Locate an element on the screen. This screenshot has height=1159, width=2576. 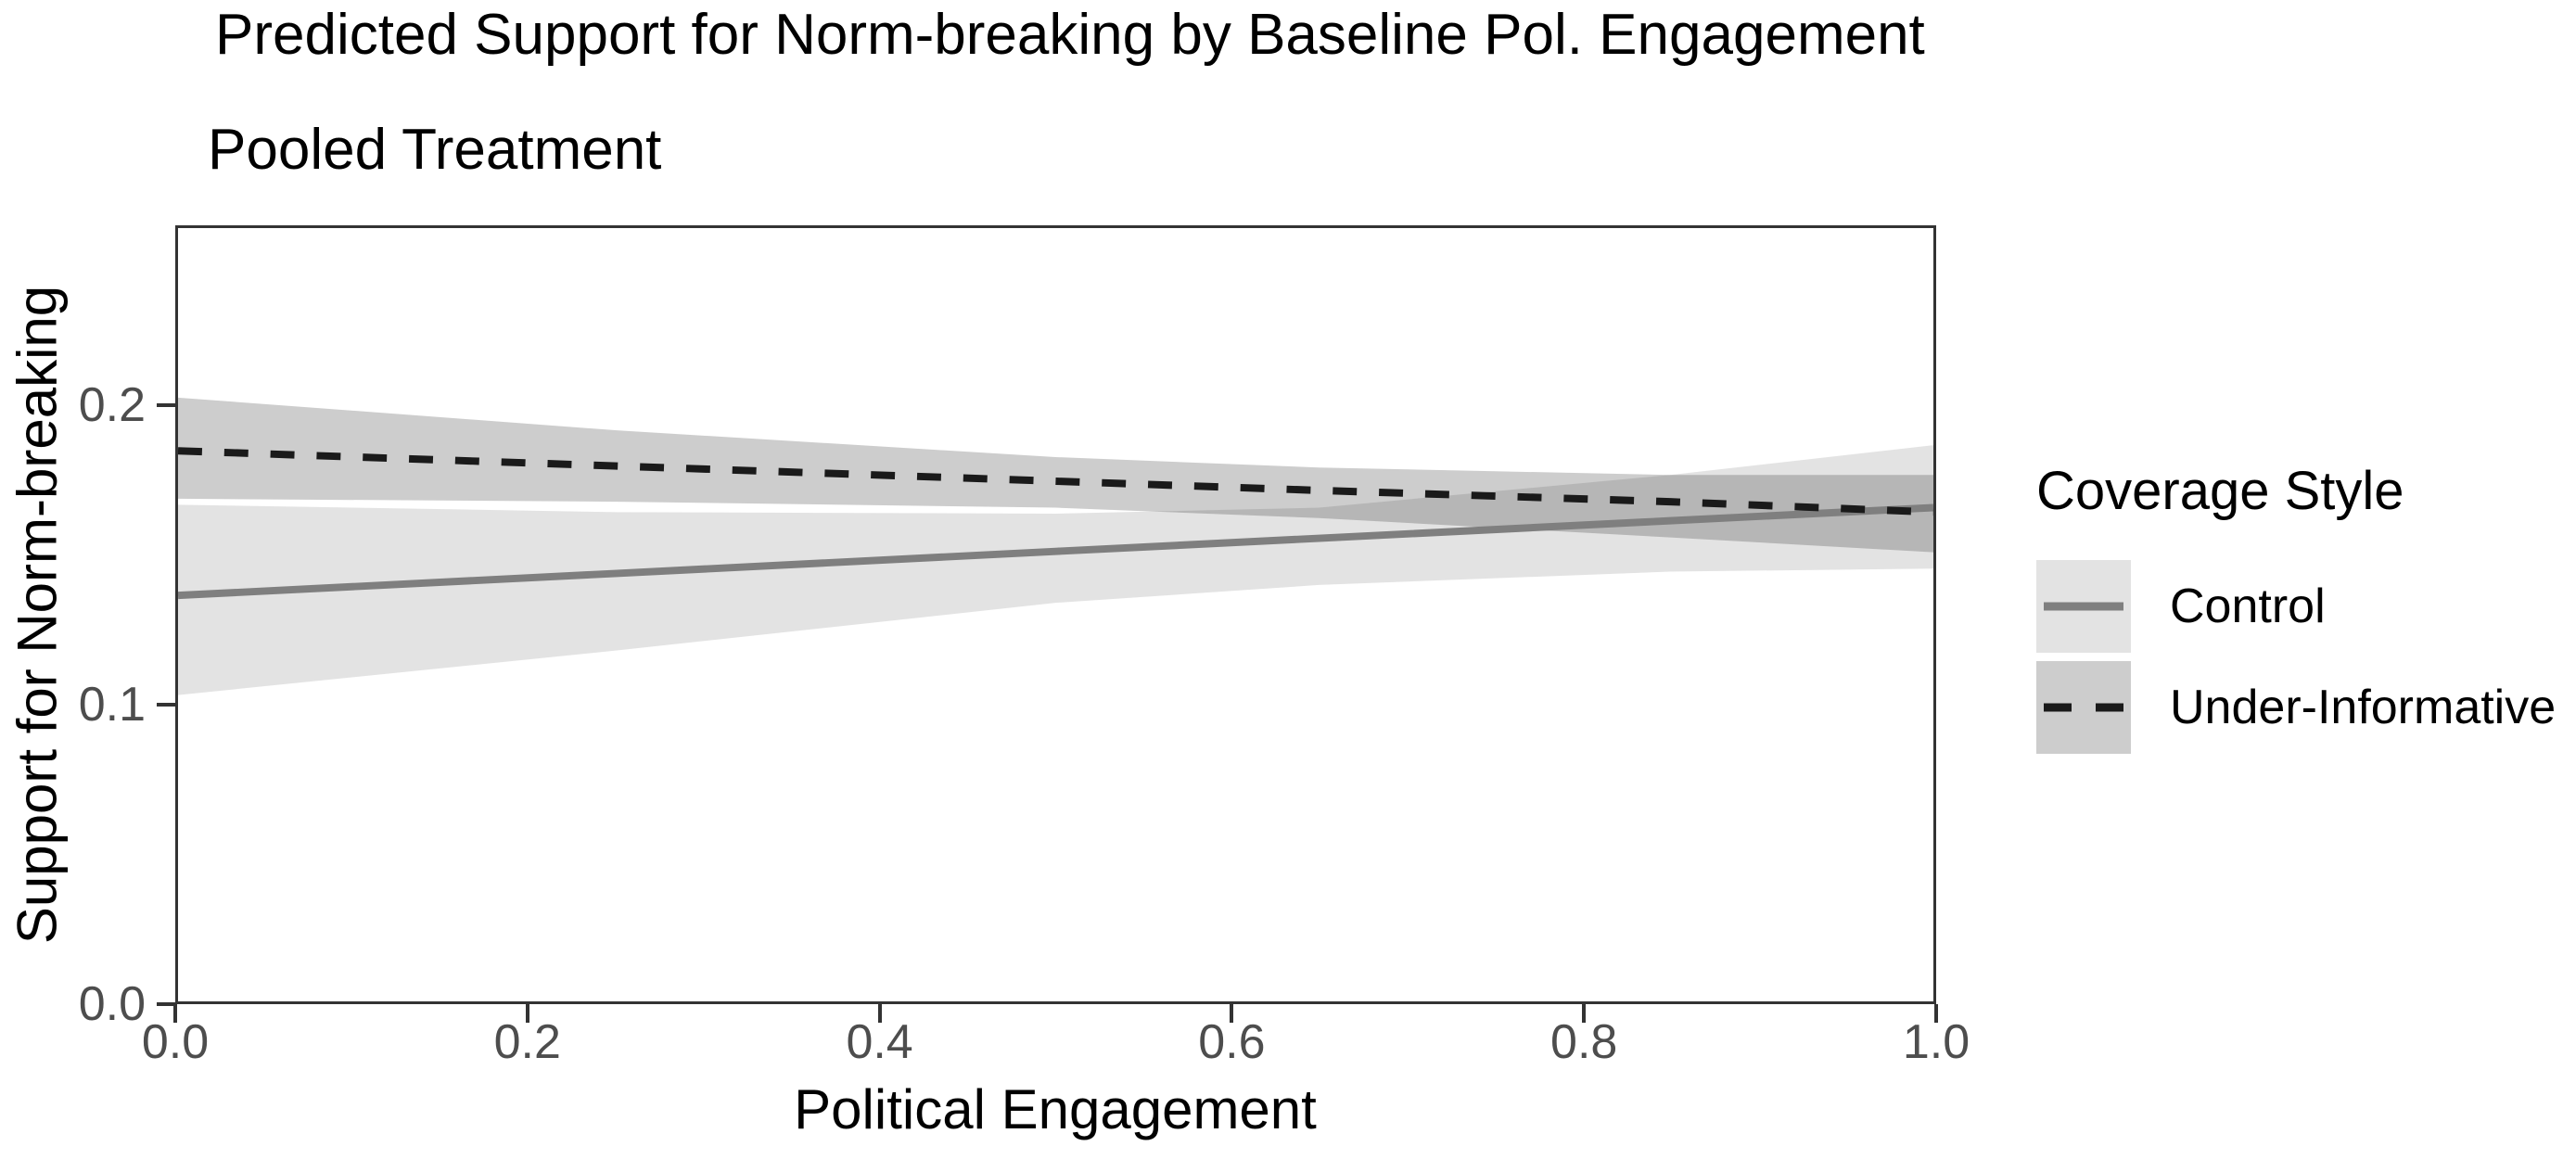
legend-key-under-informative-icon is located at coordinates (2084, 707).